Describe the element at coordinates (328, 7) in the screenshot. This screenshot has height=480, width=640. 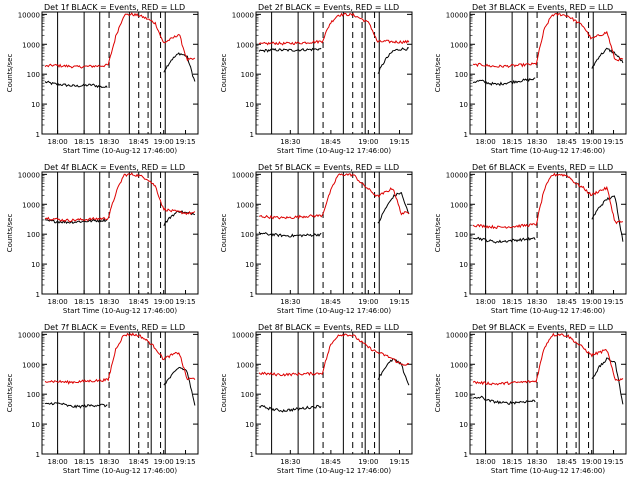
I see `panel-title: Det 2f BLACK = Events, RED = LLD` at that location.